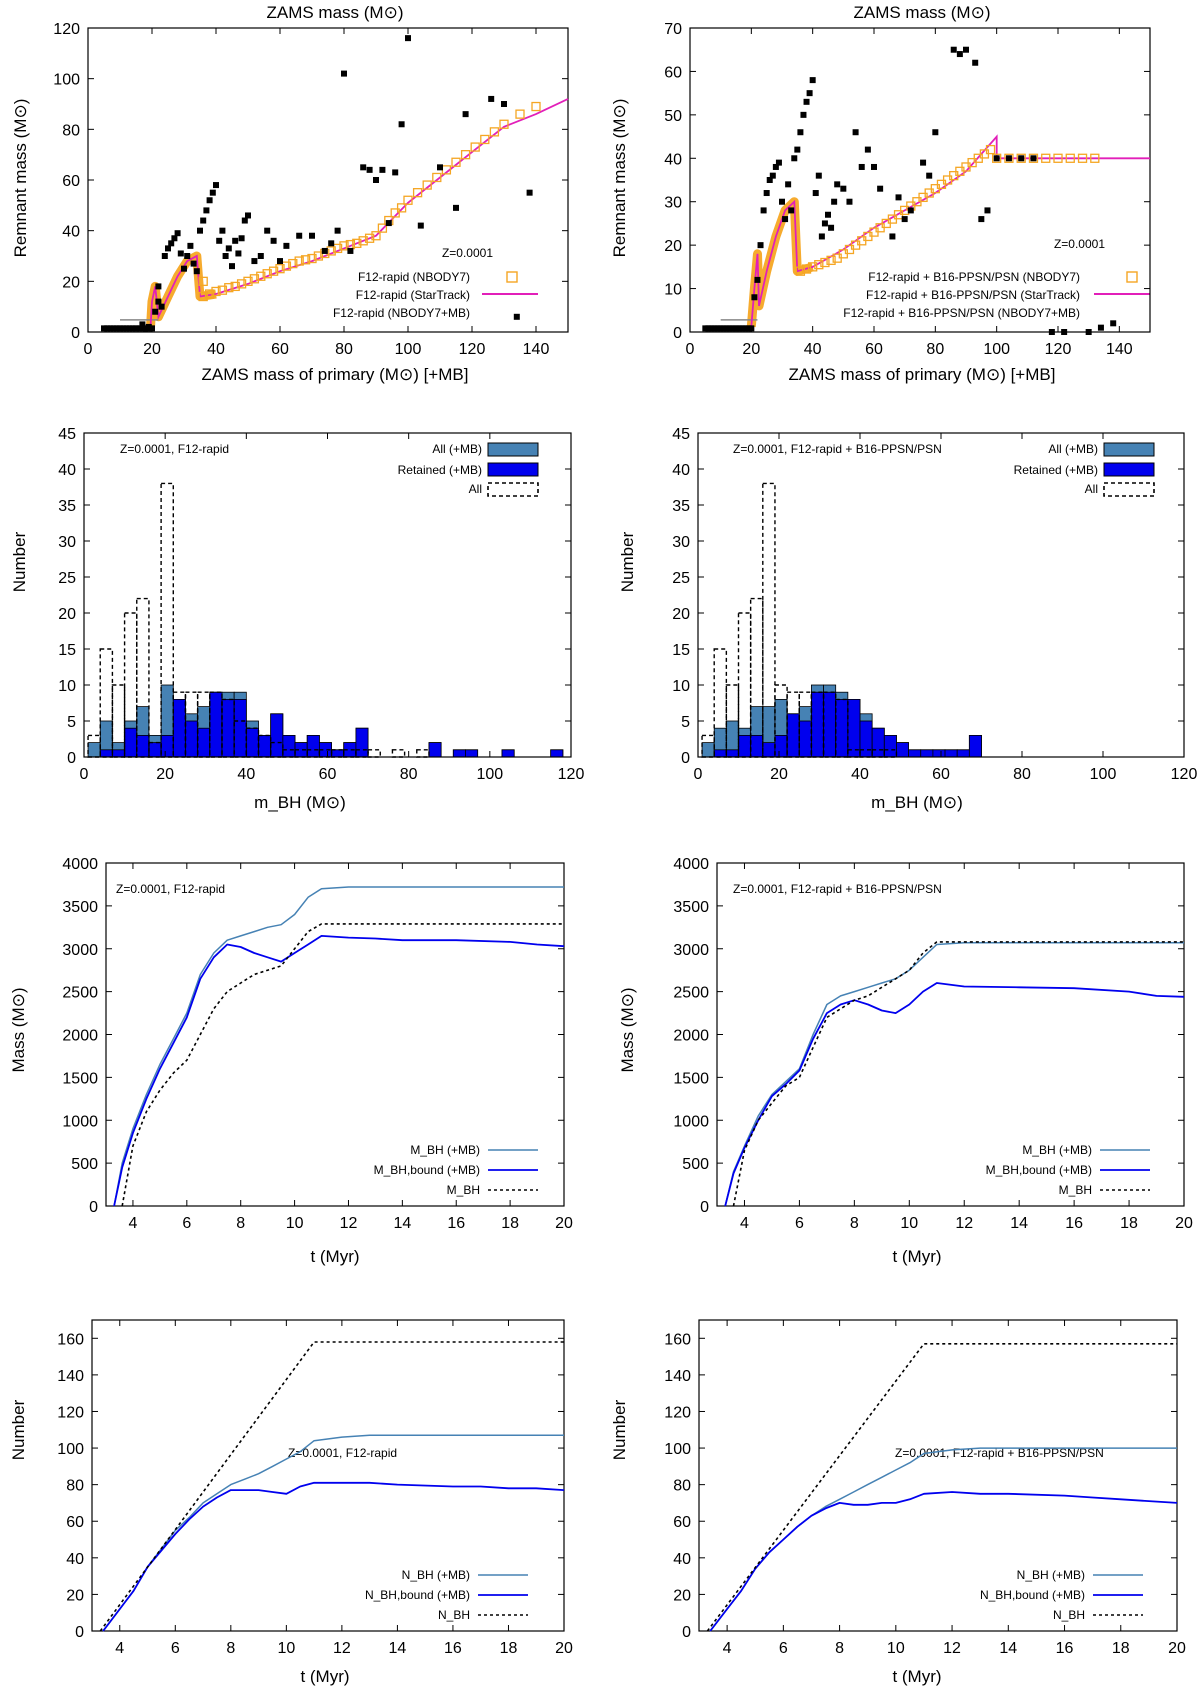  Describe the element at coordinates (80, 907) in the screenshot. I see `y-tick-label: 3500` at that location.